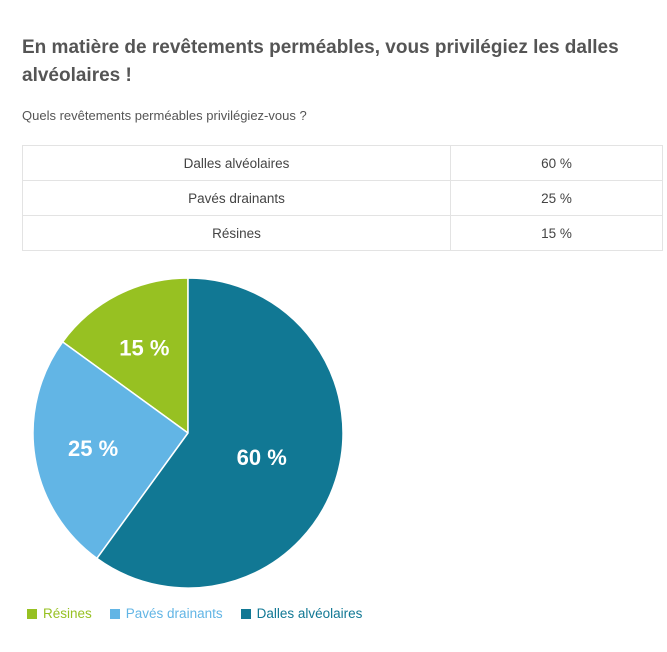 The height and width of the screenshot is (652, 667). What do you see at coordinates (556, 233) in the screenshot?
I see `row-value: 15 %` at bounding box center [556, 233].